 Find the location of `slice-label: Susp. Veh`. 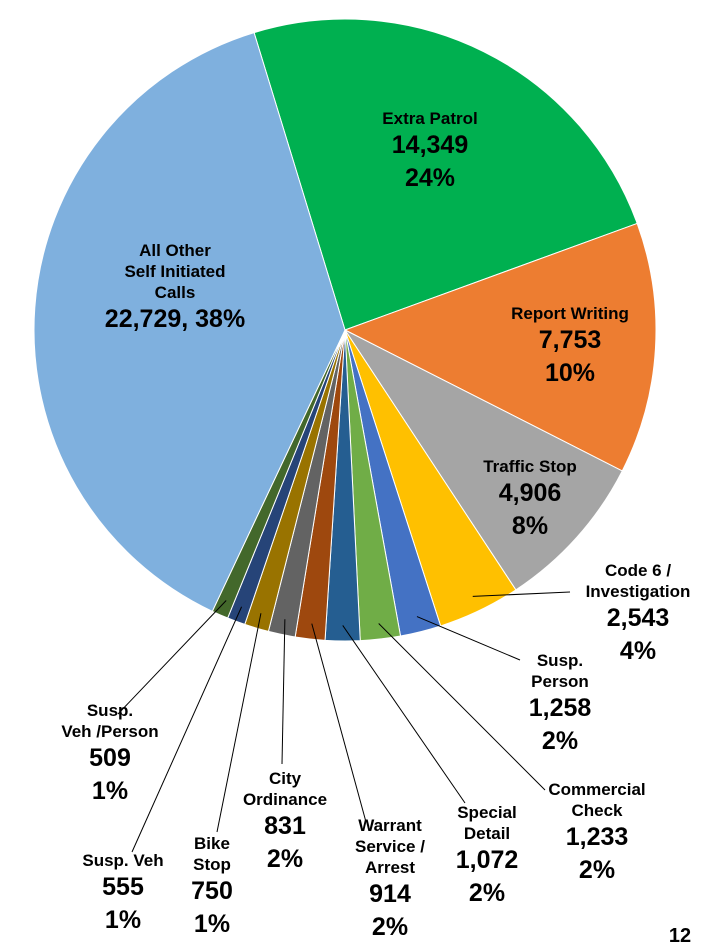

slice-label: Susp. Veh is located at coordinates (122, 860).